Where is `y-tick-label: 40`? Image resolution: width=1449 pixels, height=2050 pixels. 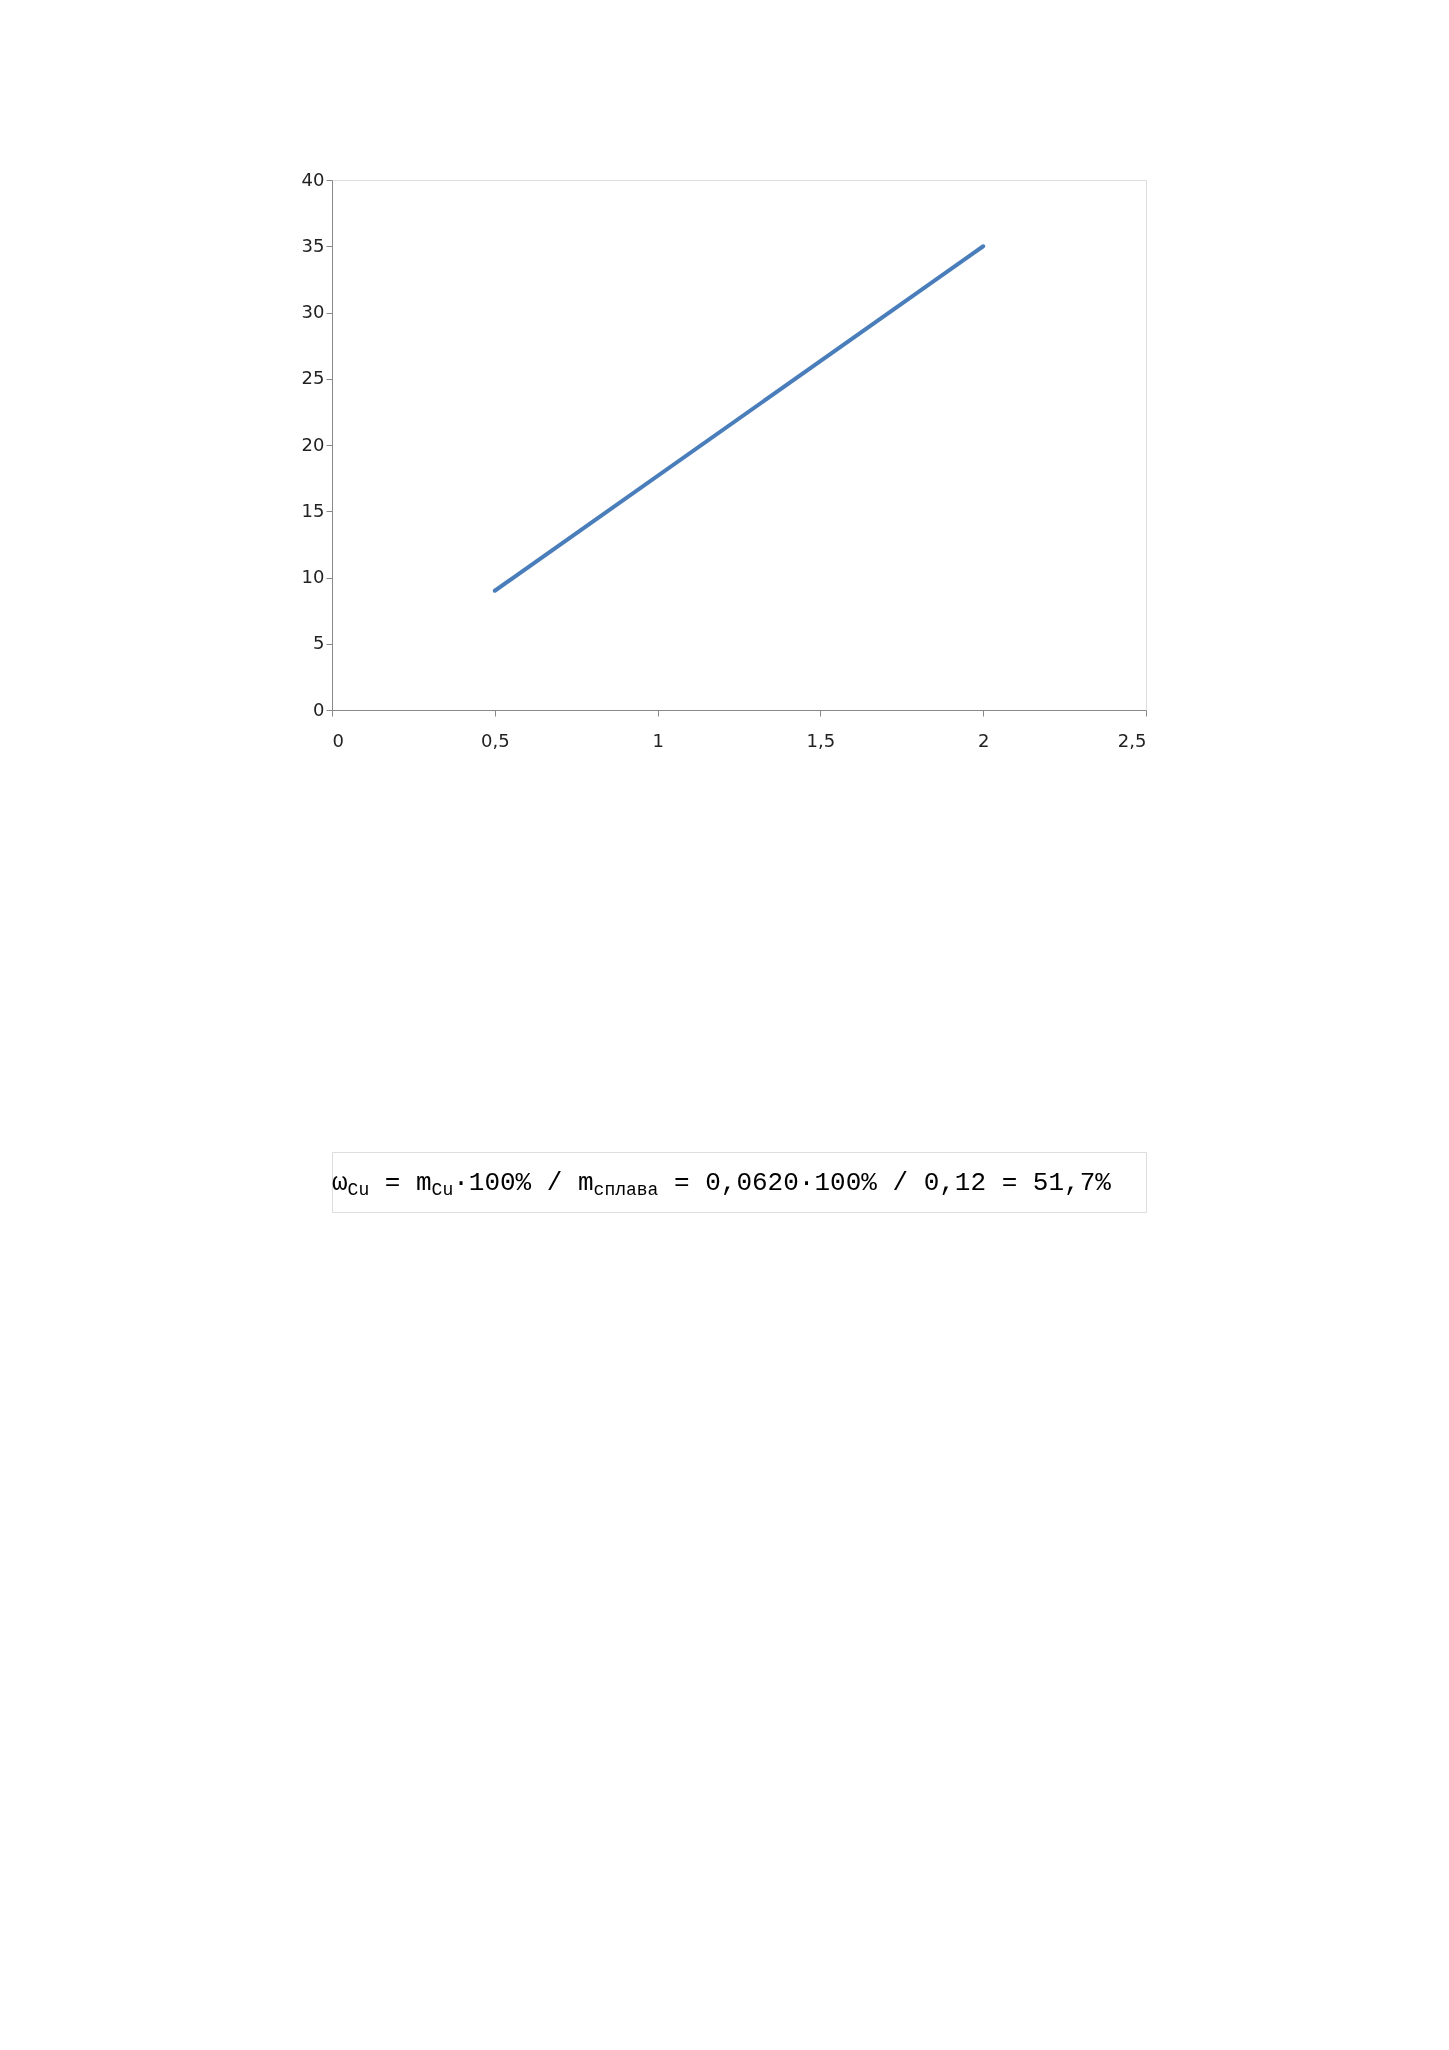
y-tick-label: 40 is located at coordinates (313, 179).